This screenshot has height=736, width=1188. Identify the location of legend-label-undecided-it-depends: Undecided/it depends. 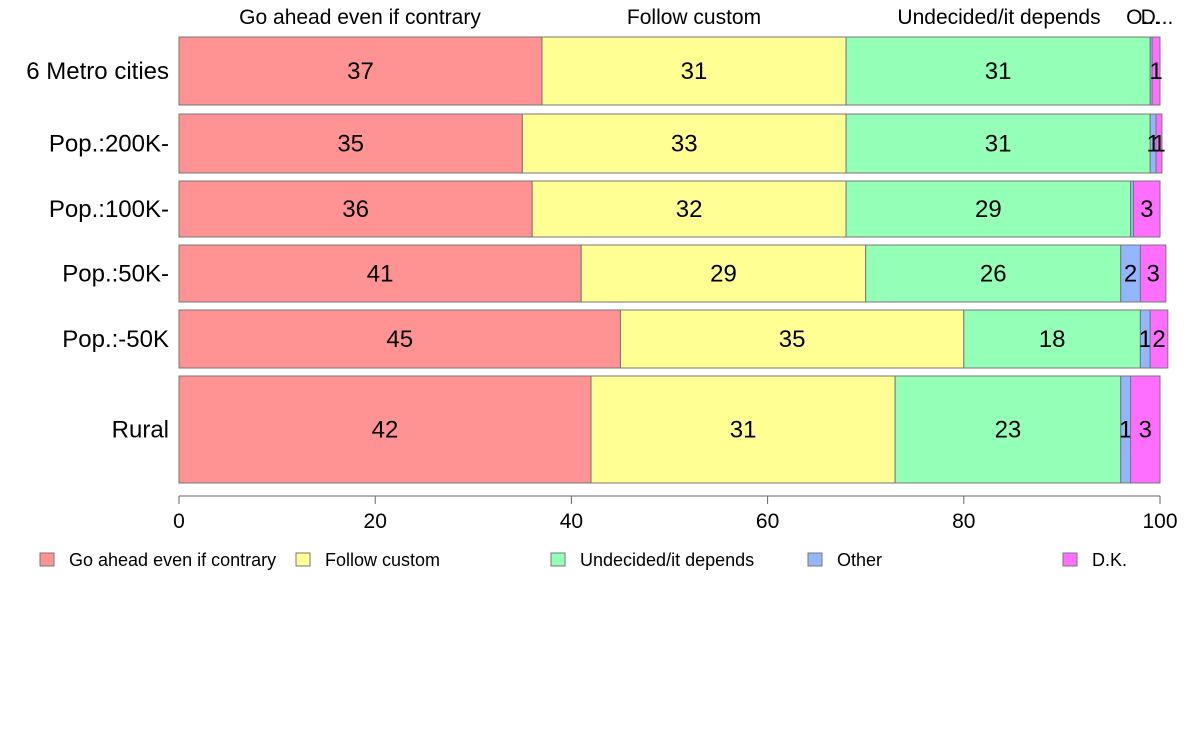
(667, 560).